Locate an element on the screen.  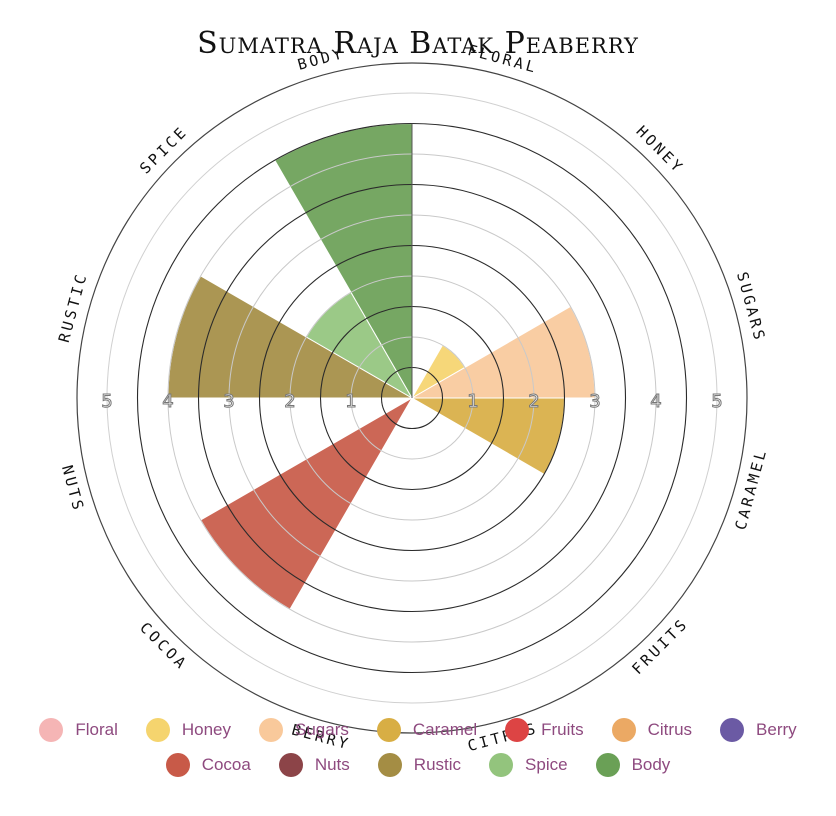
legend-item-berry: Berry is located at coordinates (758, 730).